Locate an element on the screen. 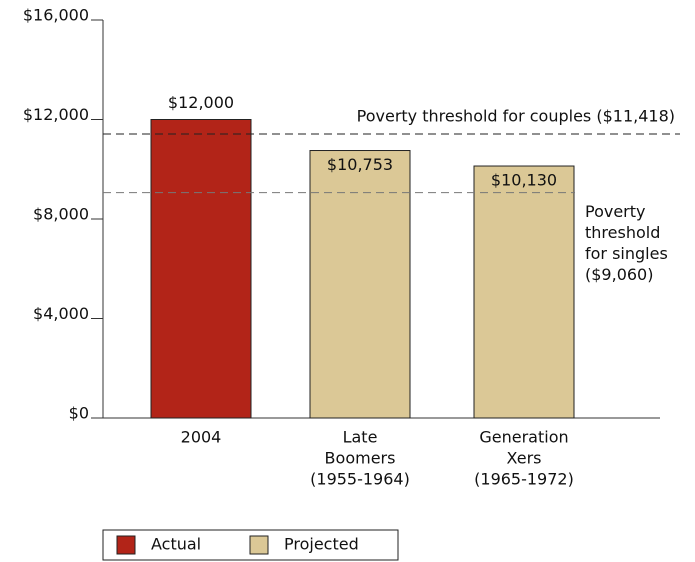 This screenshot has height=562, width=695. legend-box is located at coordinates (250, 545).